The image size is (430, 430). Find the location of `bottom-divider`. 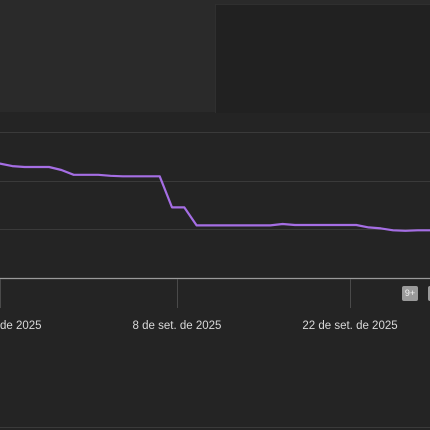

bottom-divider is located at coordinates (215, 427).